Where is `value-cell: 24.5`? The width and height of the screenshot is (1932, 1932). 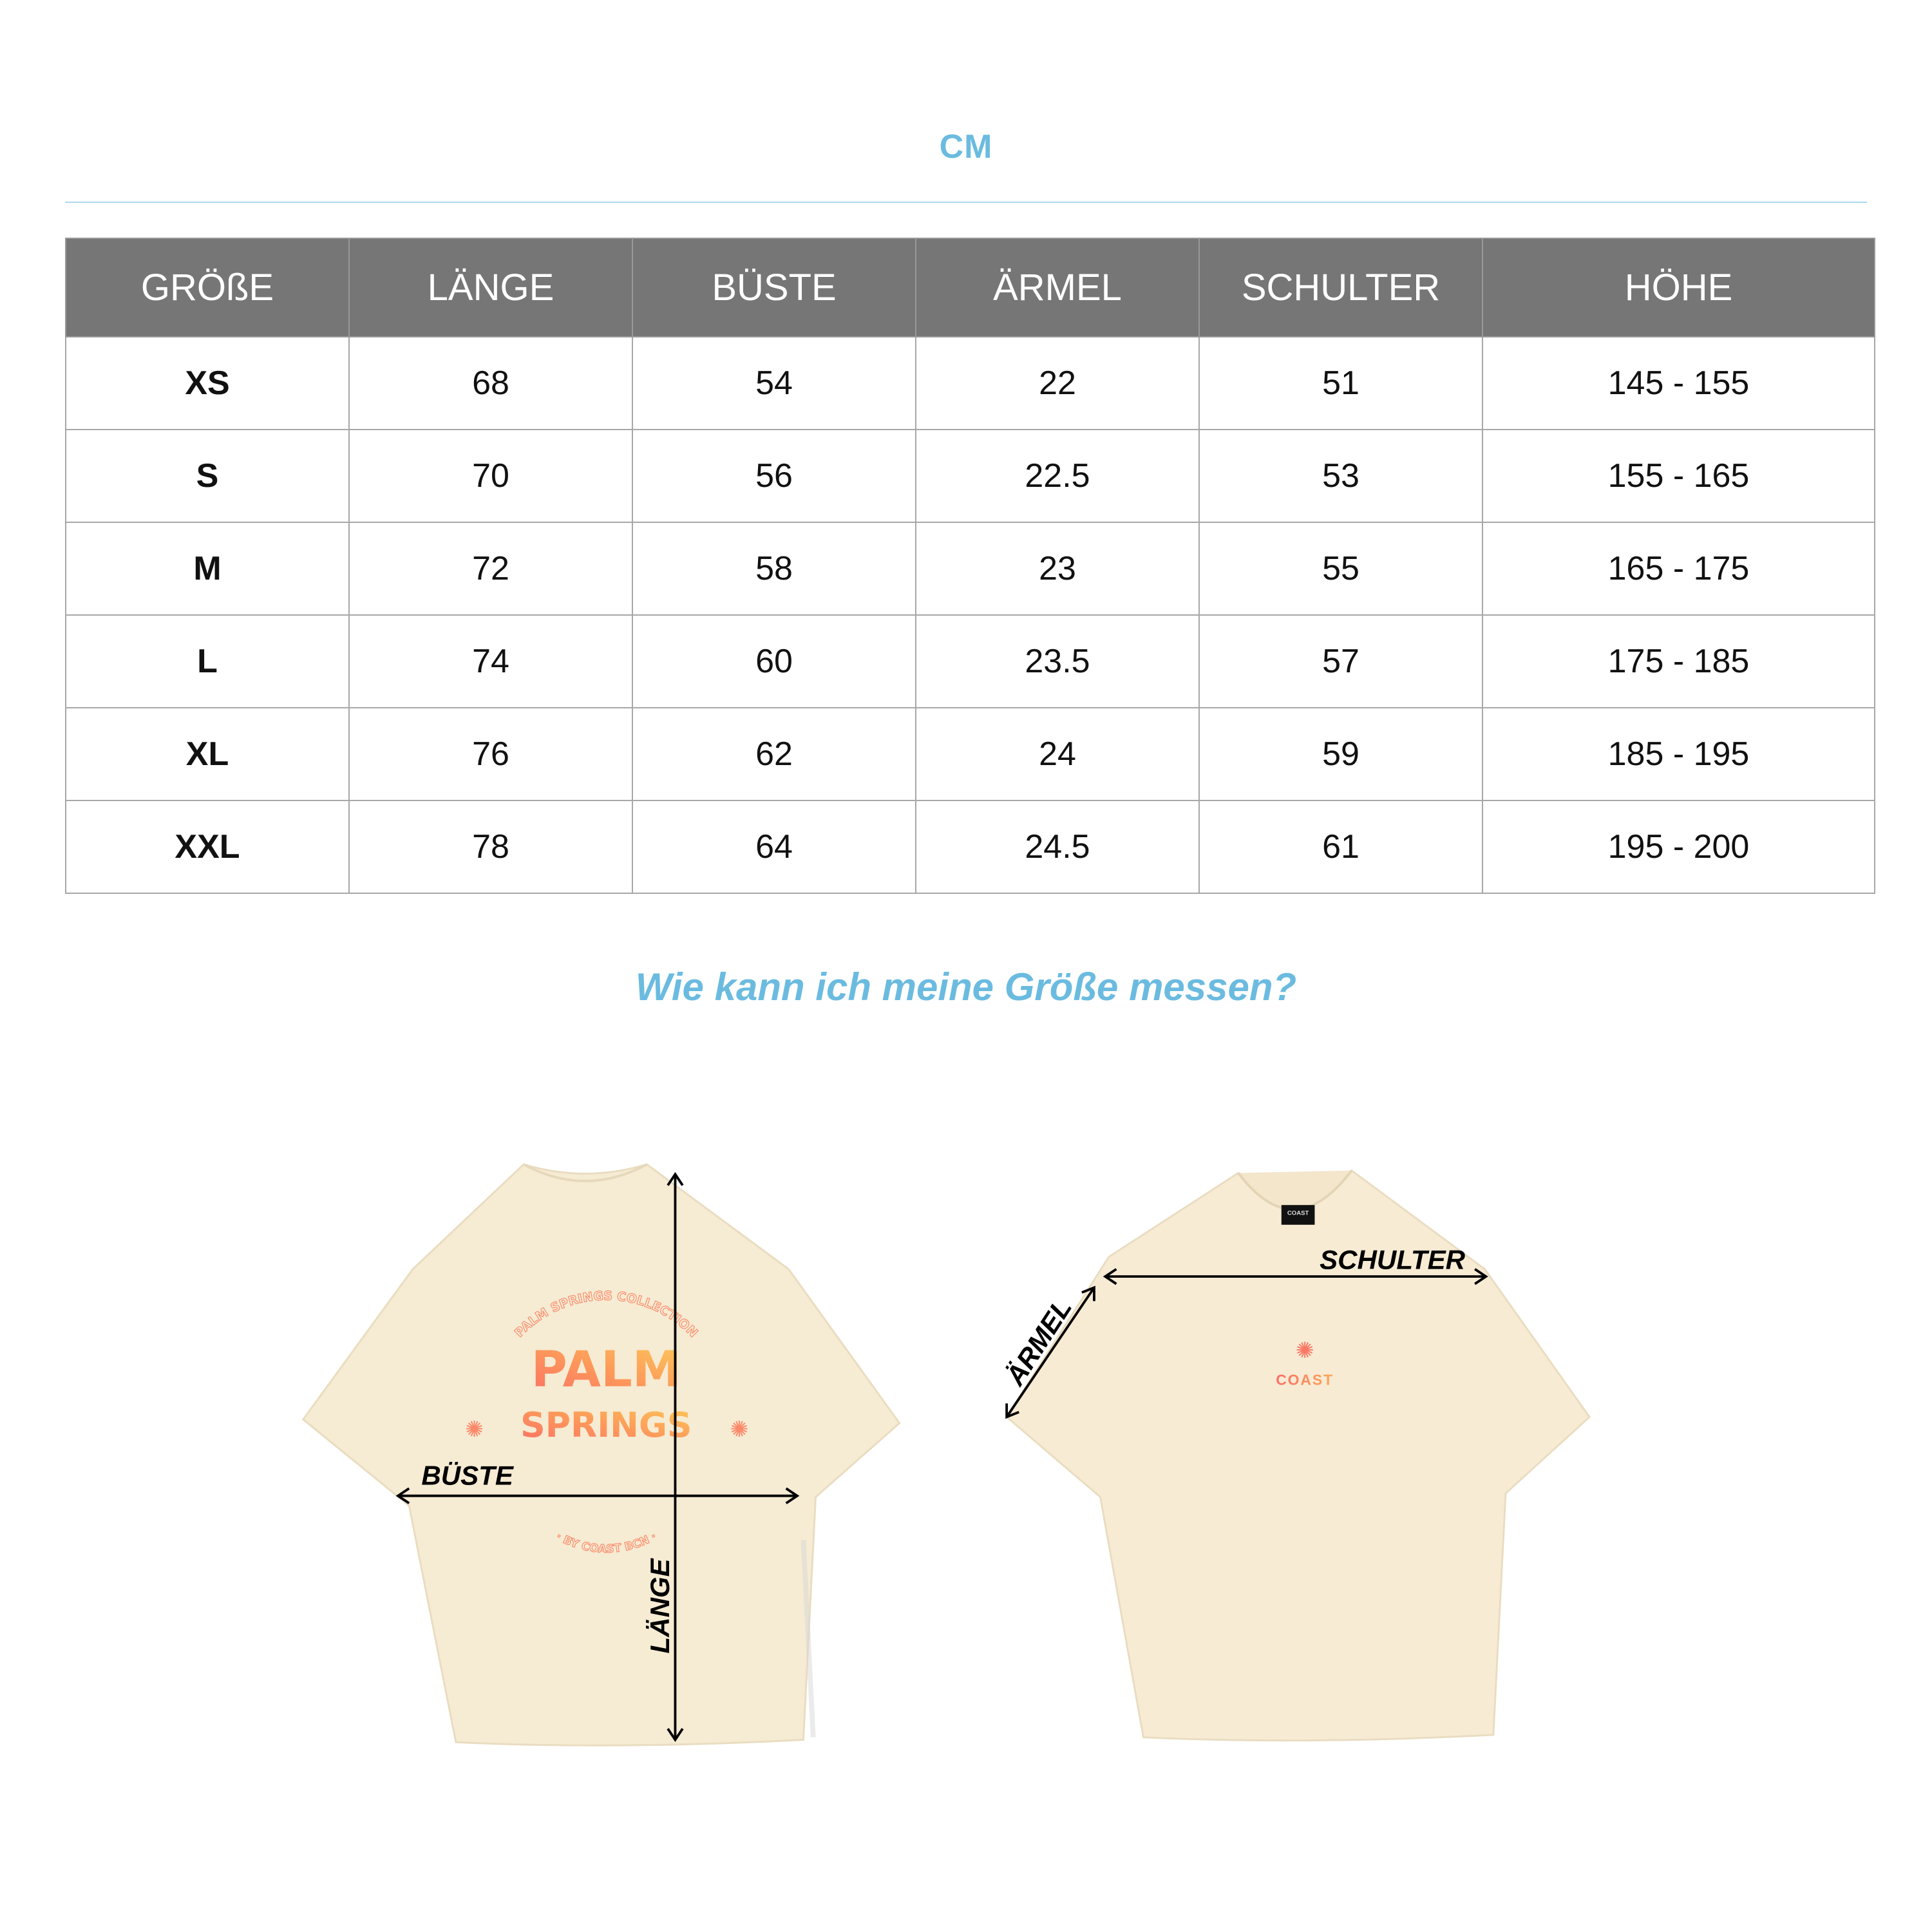
value-cell: 24.5 is located at coordinates (1058, 847).